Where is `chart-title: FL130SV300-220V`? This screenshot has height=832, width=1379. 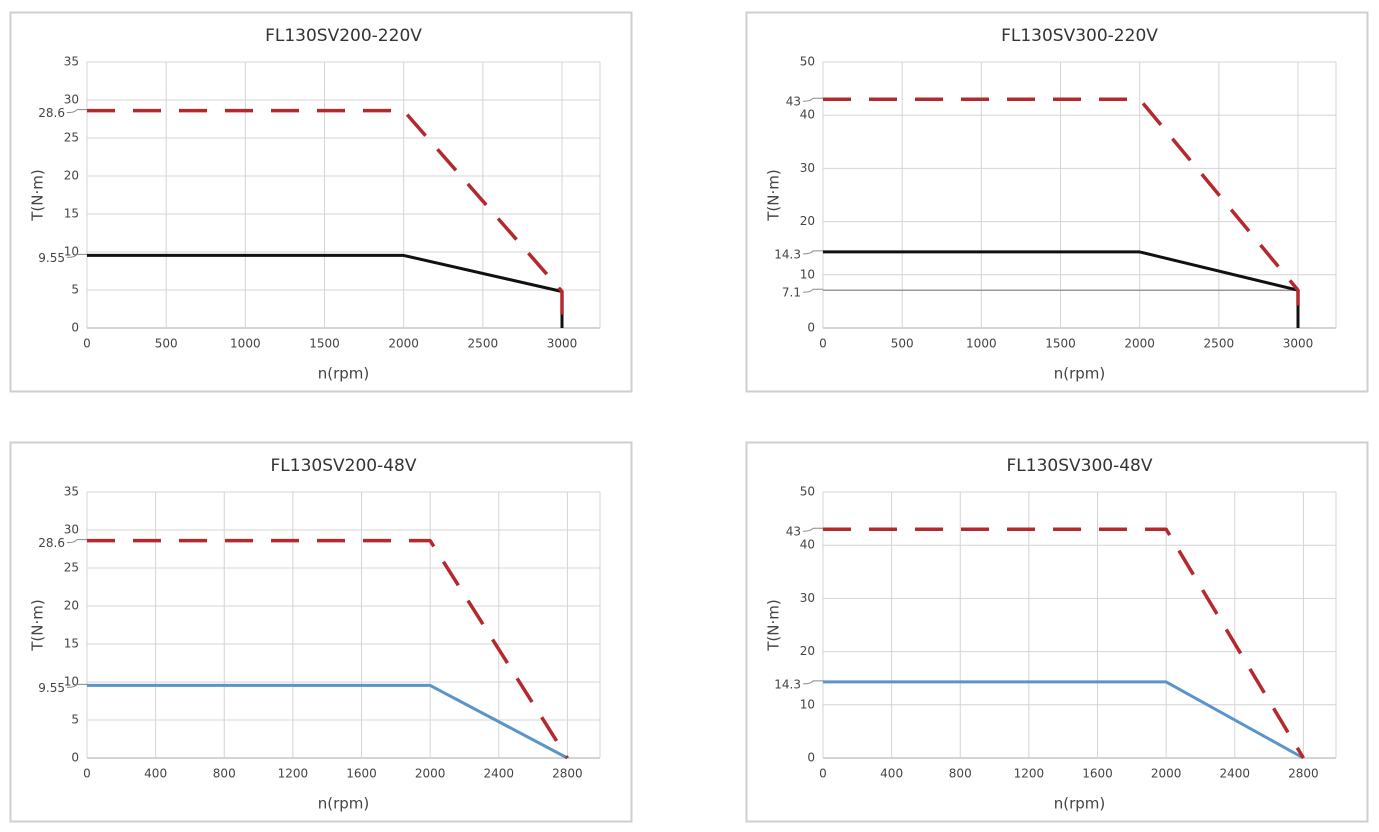
chart-title: FL130SV300-220V is located at coordinates (1079, 36).